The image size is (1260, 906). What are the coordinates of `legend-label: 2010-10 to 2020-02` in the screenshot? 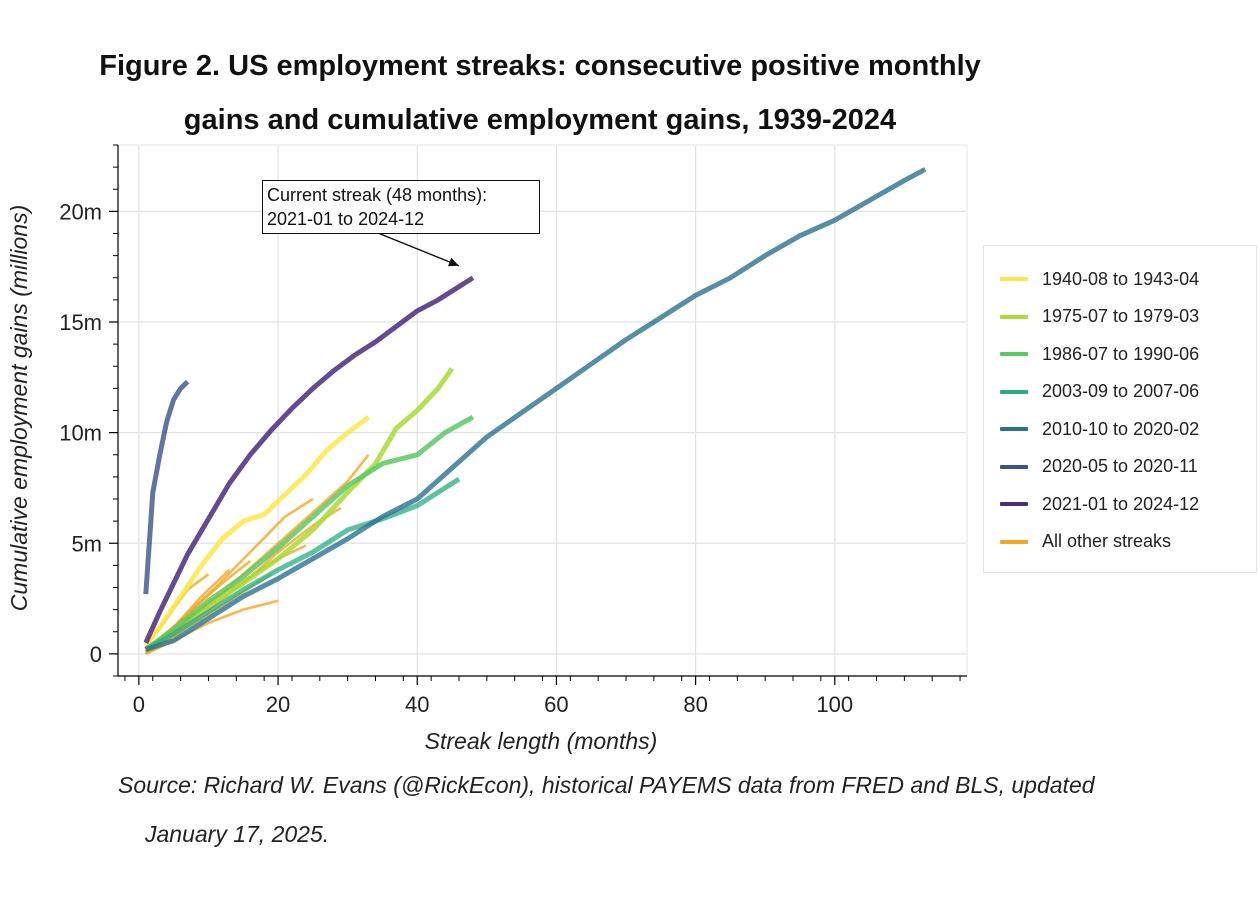 It's located at (1121, 428).